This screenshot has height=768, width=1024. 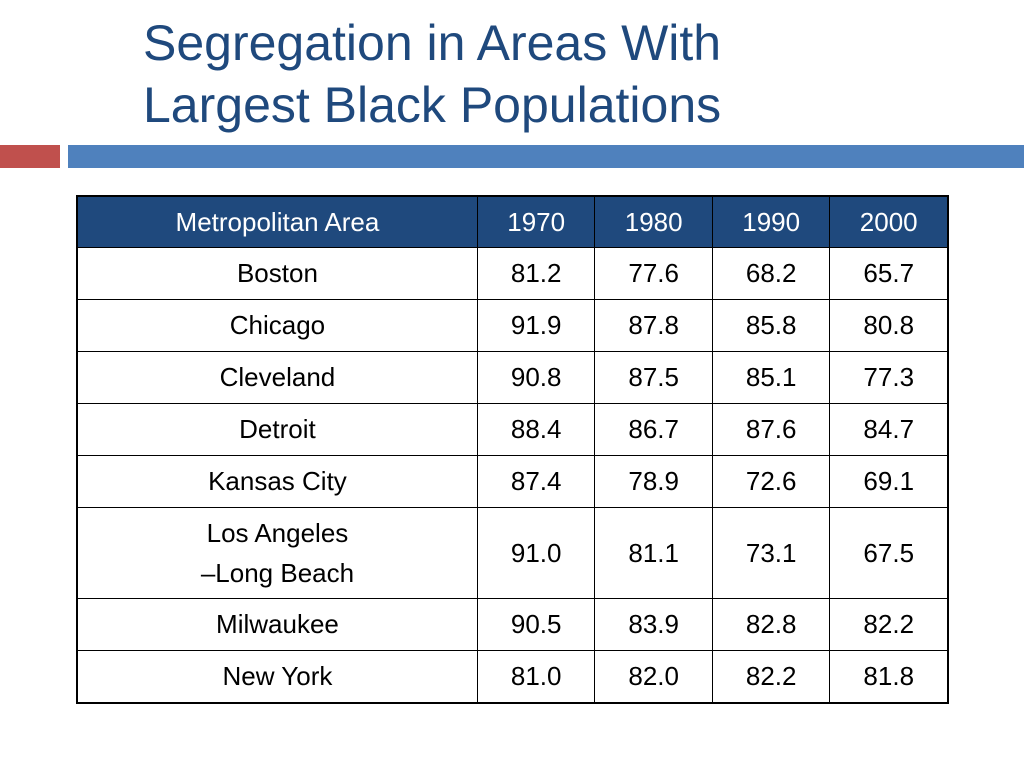 I want to click on table-row: Boston 81.2 77.6 68.2 65.7, so click(x=512, y=273).